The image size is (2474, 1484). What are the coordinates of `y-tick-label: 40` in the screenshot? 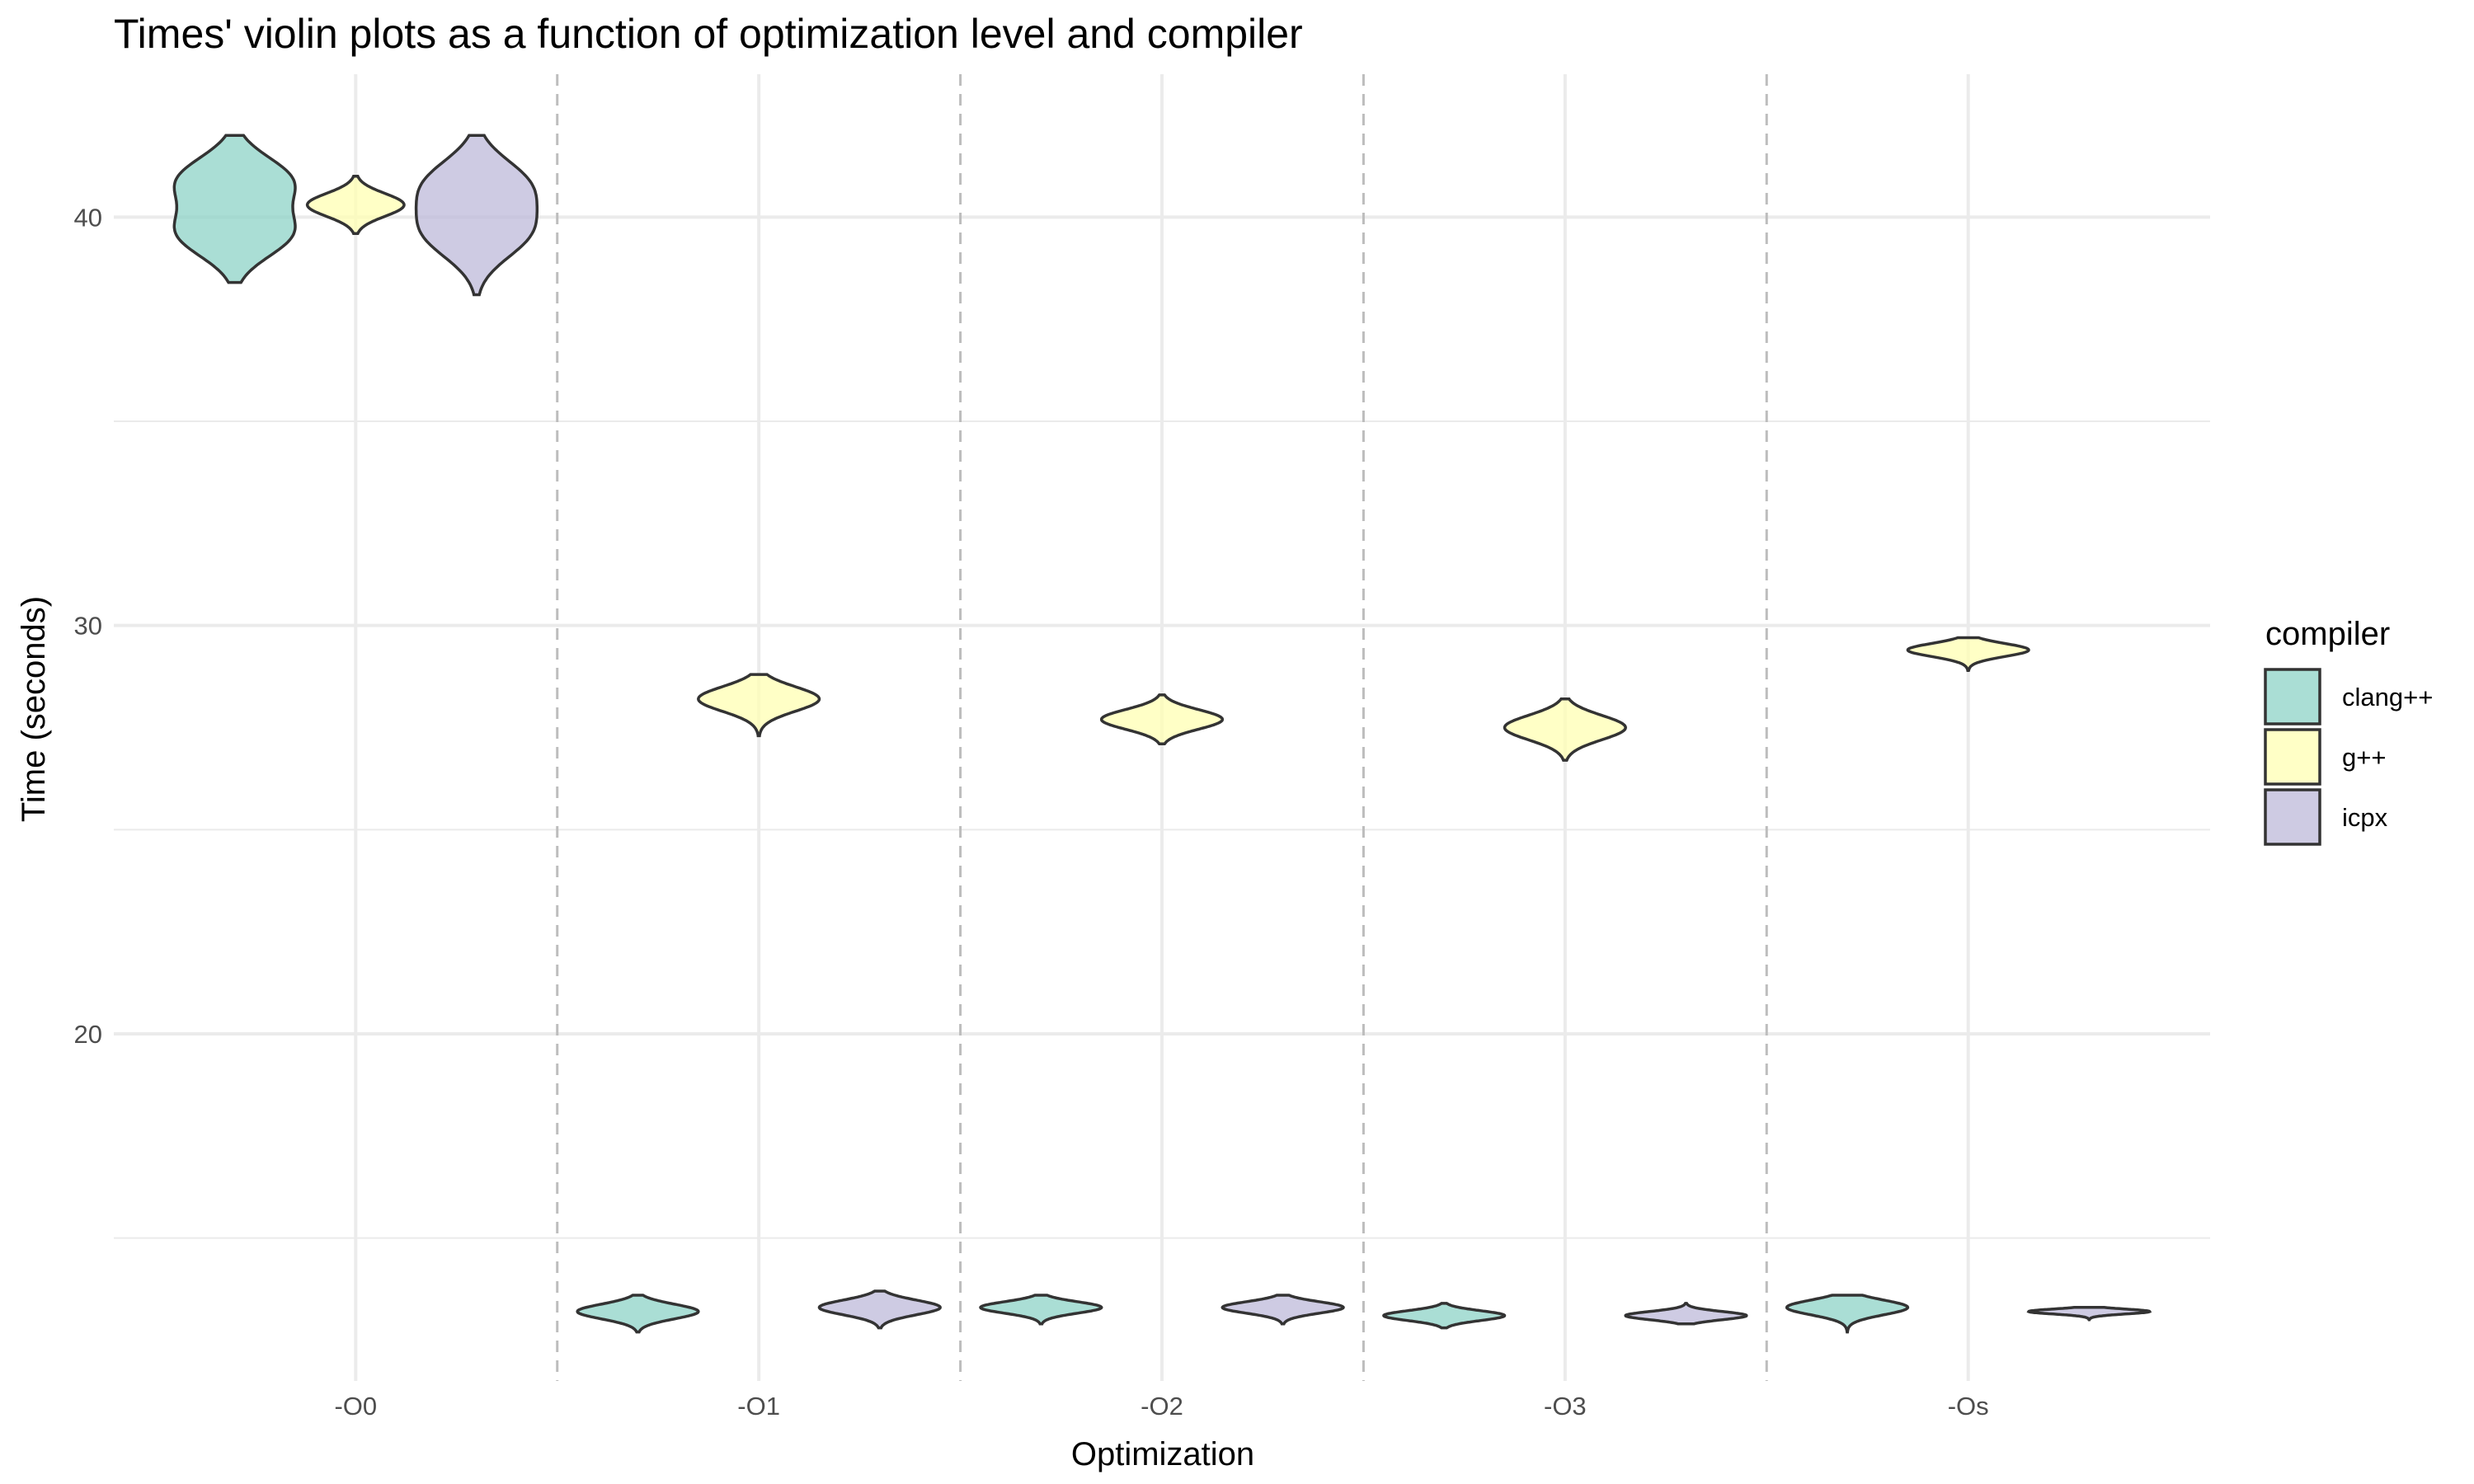 It's located at (88, 217).